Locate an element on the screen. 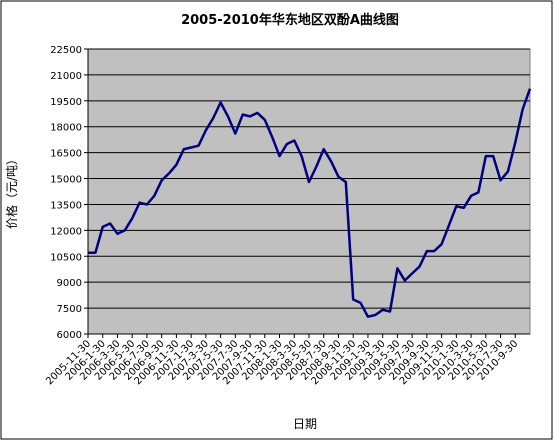 Image resolution: width=554 pixels, height=441 pixels. y-tick-label: 16500 is located at coordinates (66, 154).